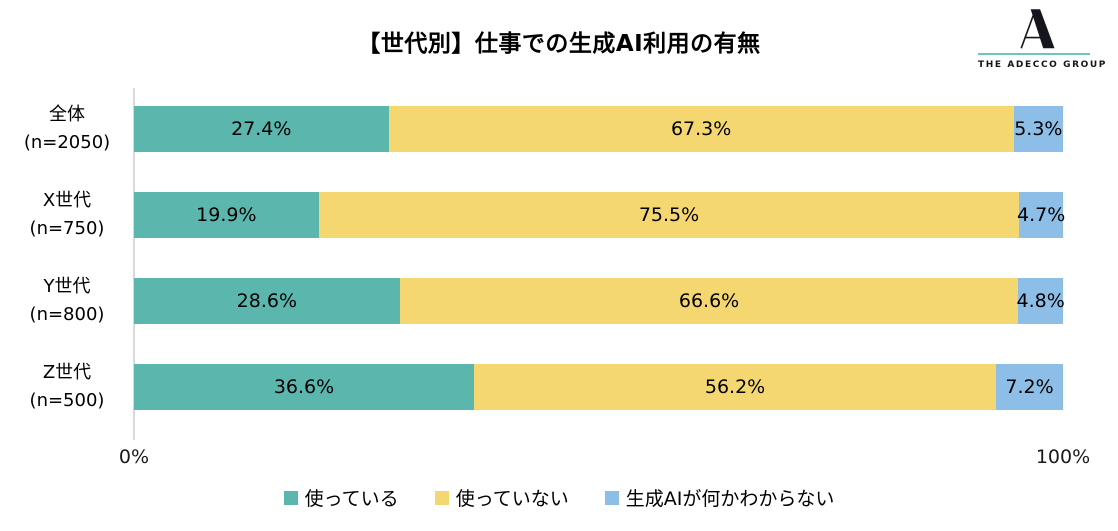 Image resolution: width=1118 pixels, height=531 pixels. What do you see at coordinates (67, 142) in the screenshot?
I see `category-sample-size: (n=2050)` at bounding box center [67, 142].